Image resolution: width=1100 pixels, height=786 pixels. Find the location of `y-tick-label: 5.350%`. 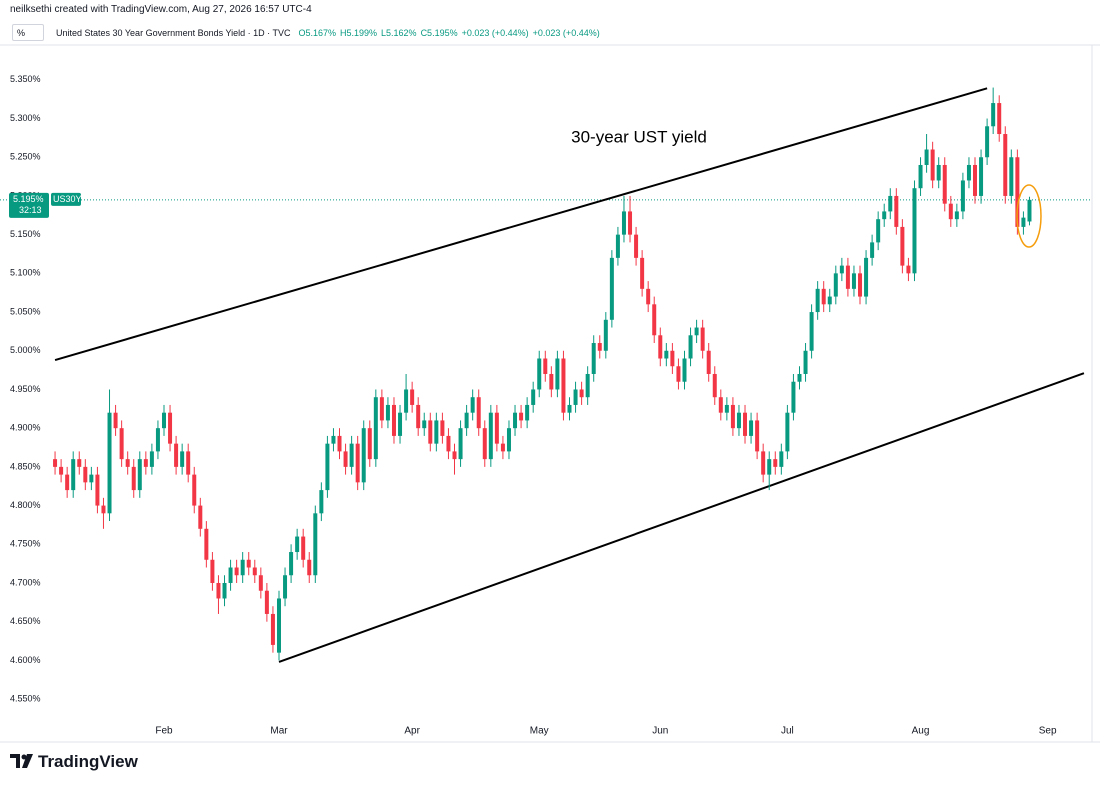

y-tick-label: 5.350% is located at coordinates (25, 79).